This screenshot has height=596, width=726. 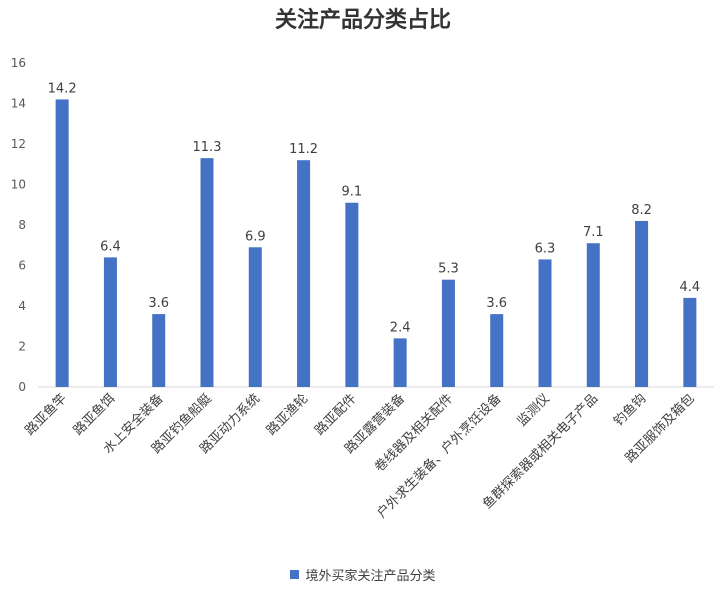 What do you see at coordinates (545, 248) in the screenshot?
I see `data-label: 6.3` at bounding box center [545, 248].